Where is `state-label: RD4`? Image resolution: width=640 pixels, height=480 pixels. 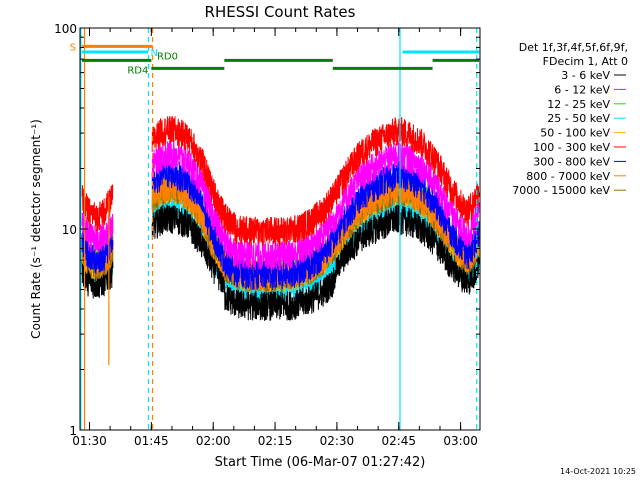
state-label: RD4 is located at coordinates (137, 70).